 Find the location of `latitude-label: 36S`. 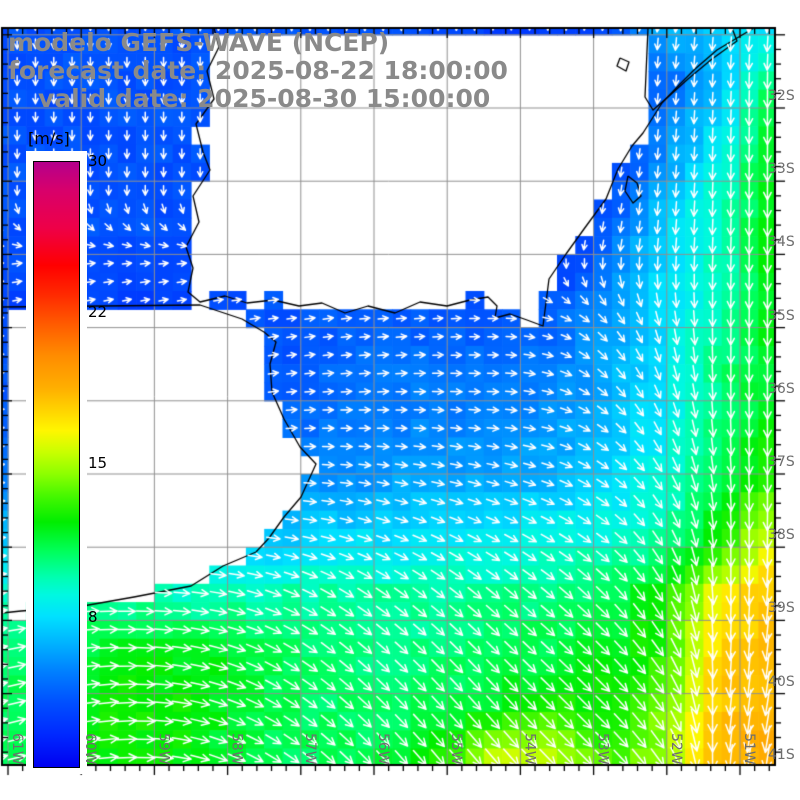

latitude-label: 36S is located at coordinates (781, 388).